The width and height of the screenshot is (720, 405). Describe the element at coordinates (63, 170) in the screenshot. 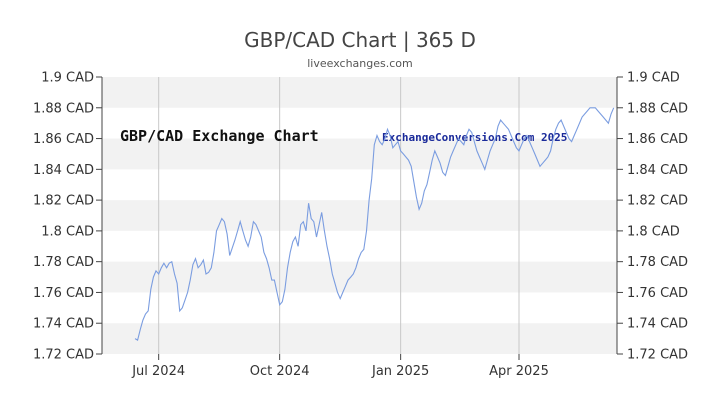

I see `y-tick-label: 1.84 CAD` at that location.